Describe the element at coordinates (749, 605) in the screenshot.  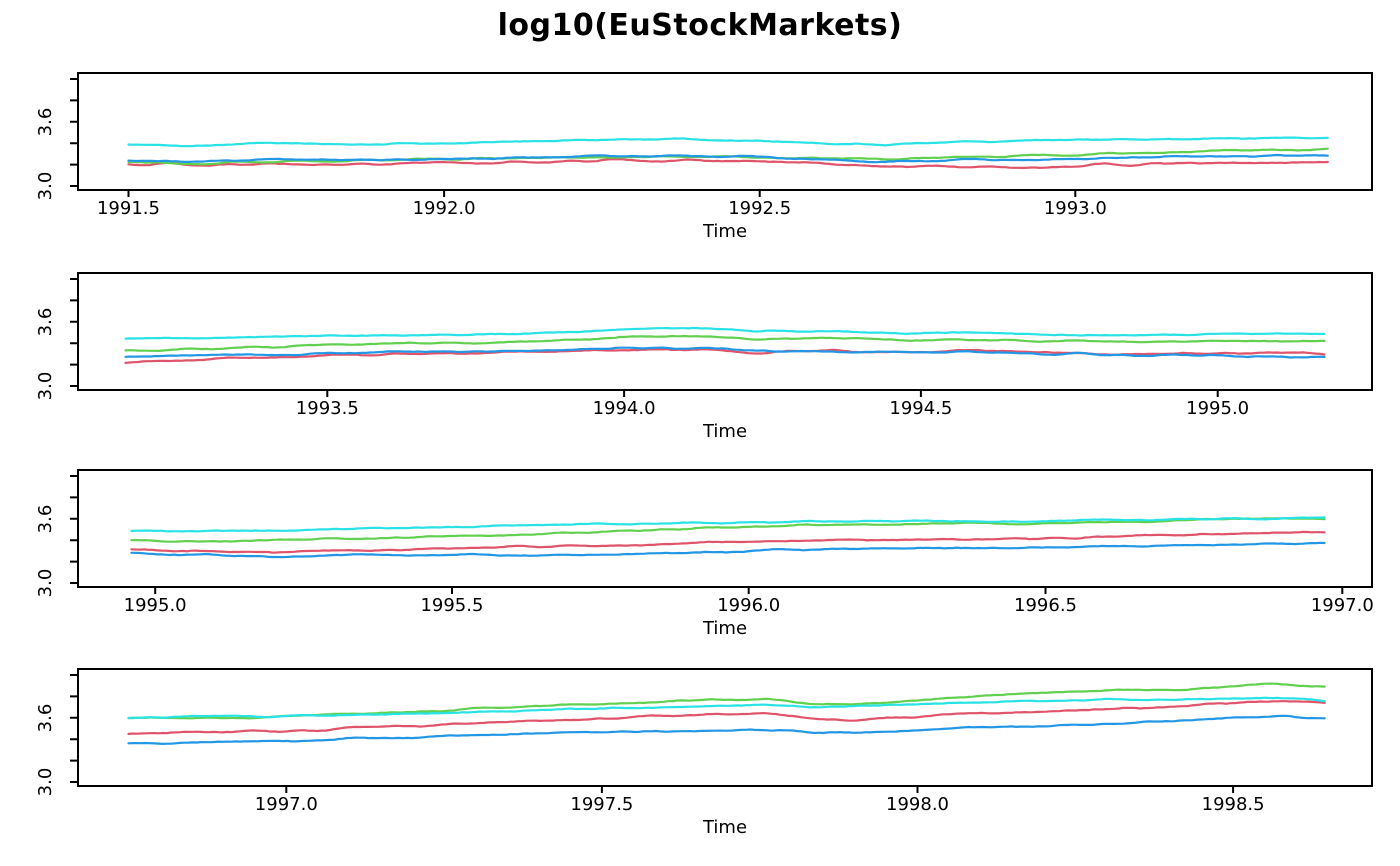
I see `x-tick-label: 1996.0` at that location.